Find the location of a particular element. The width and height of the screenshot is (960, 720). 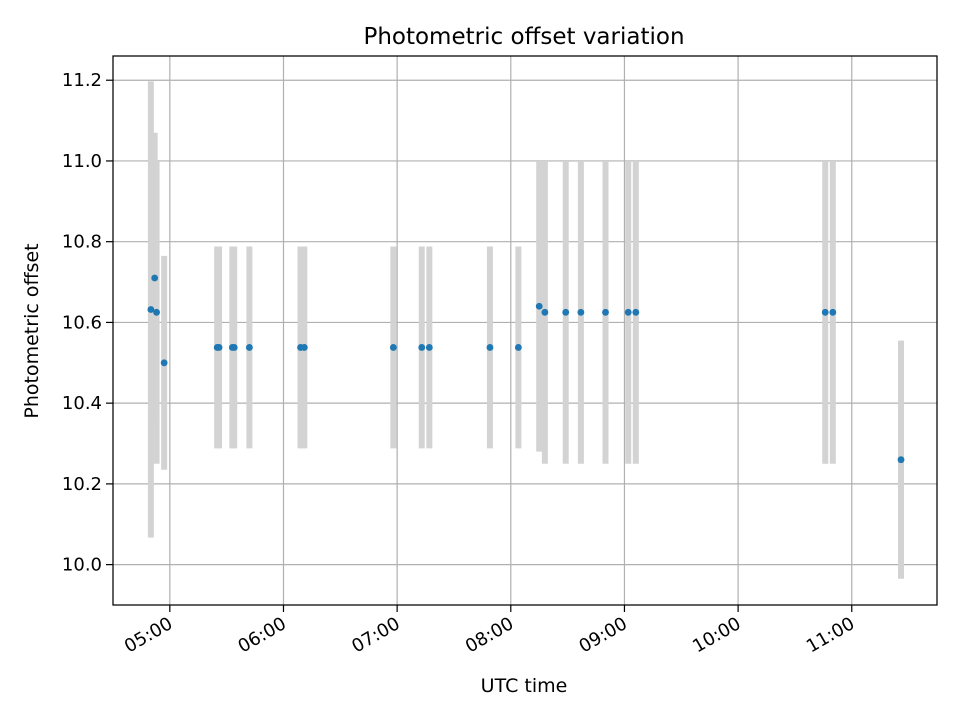

y-axis-ticks: 10.0 10.2 10.4 10.6 10.8 11.0 11.2 is located at coordinates (87, 323).